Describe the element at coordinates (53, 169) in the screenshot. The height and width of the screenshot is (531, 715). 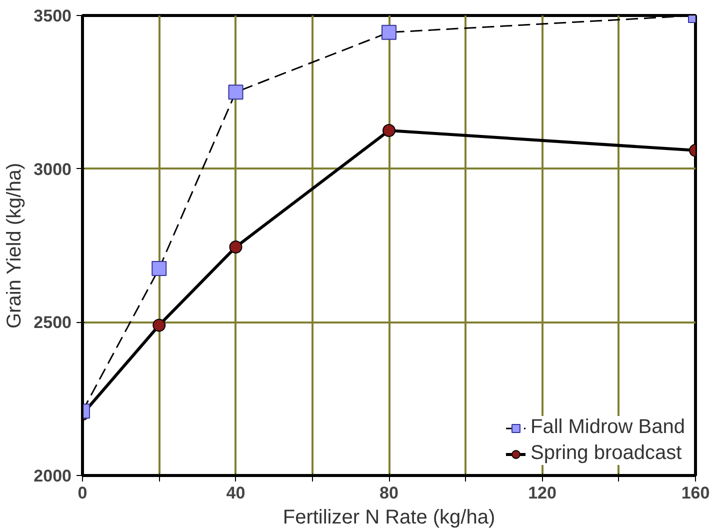
I see `y-tick-label: 3000` at that location.